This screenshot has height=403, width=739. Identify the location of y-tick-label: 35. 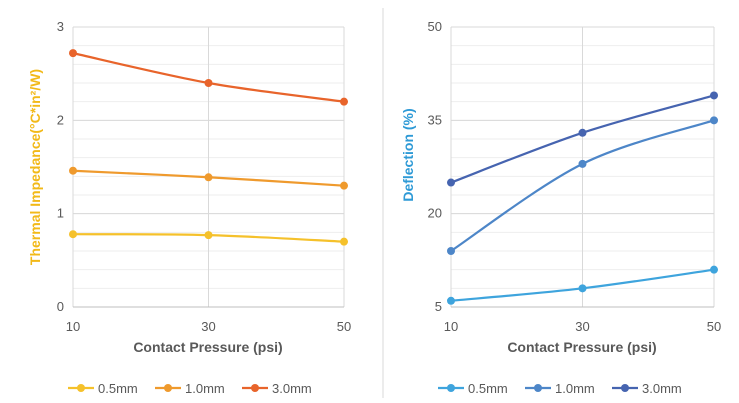
(435, 119).